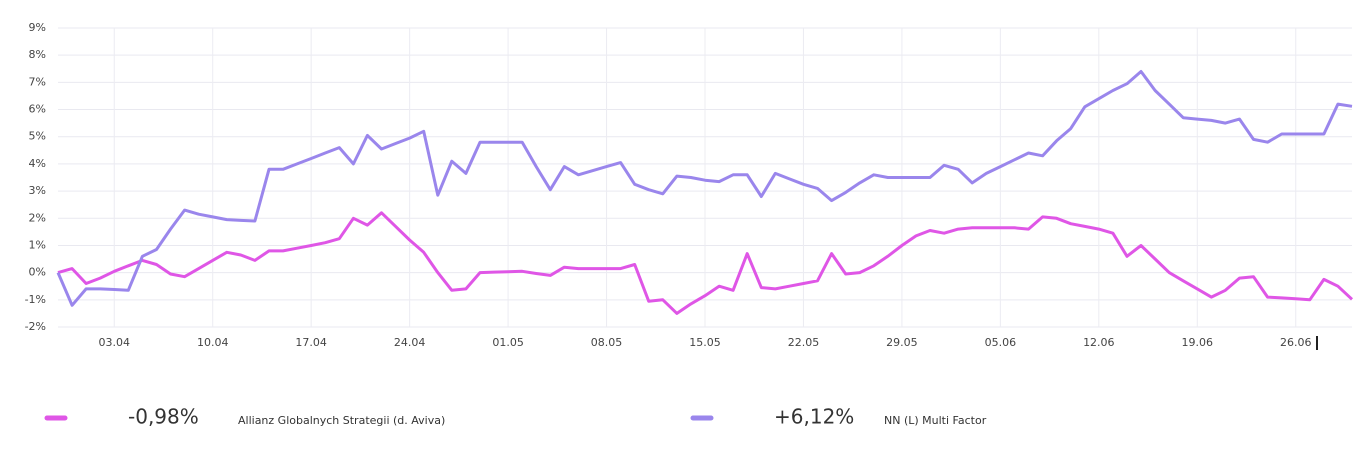 This screenshot has height=451, width=1369. I want to click on y-tick-label: 0%, so click(37, 272).